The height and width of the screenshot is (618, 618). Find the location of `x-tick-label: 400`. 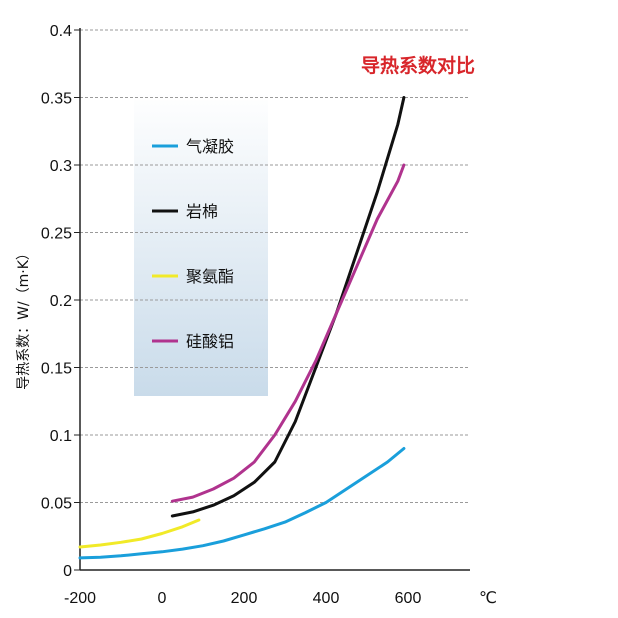

x-tick-label: 400 is located at coordinates (326, 598).